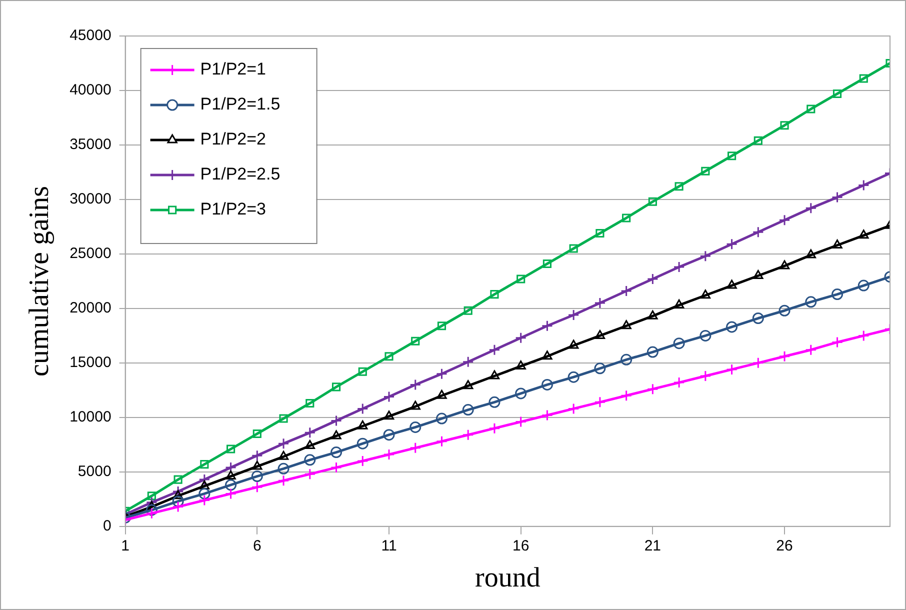  Describe the element at coordinates (784, 546) in the screenshot. I see `x-tick-label: 26` at that location.